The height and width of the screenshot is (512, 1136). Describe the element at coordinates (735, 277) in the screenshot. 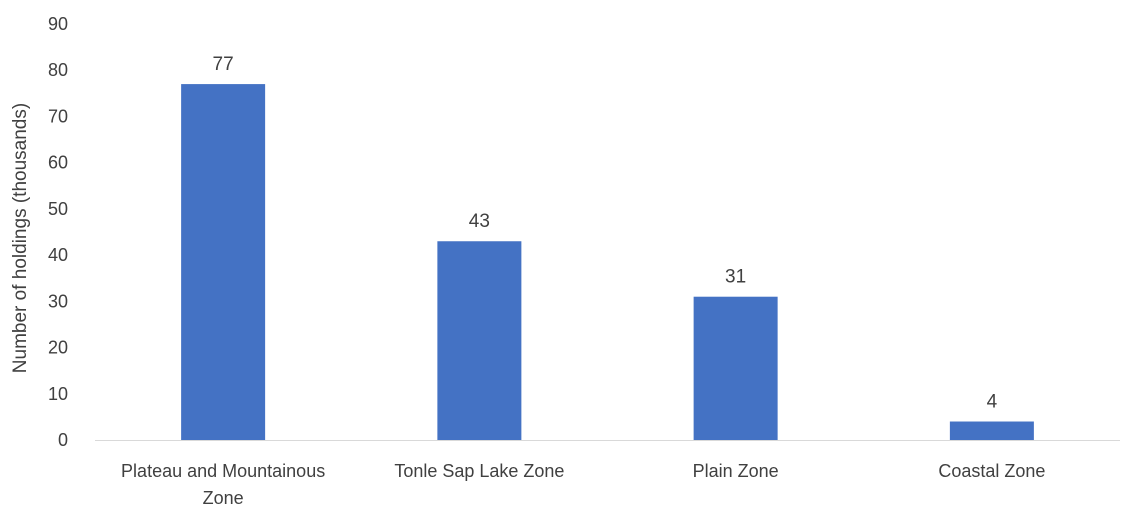

I see `data-label: 31` at that location.